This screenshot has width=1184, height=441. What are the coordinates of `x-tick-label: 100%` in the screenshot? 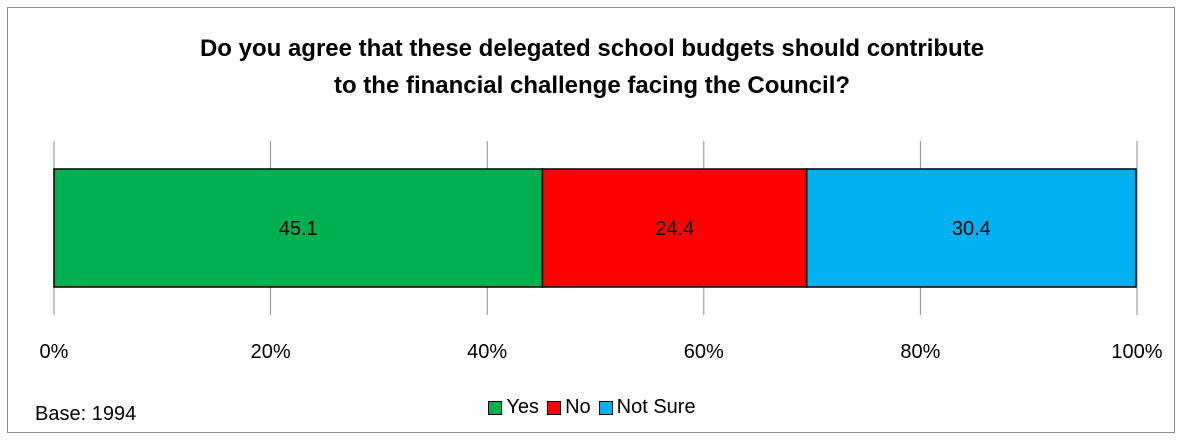 It's located at (1136, 352).